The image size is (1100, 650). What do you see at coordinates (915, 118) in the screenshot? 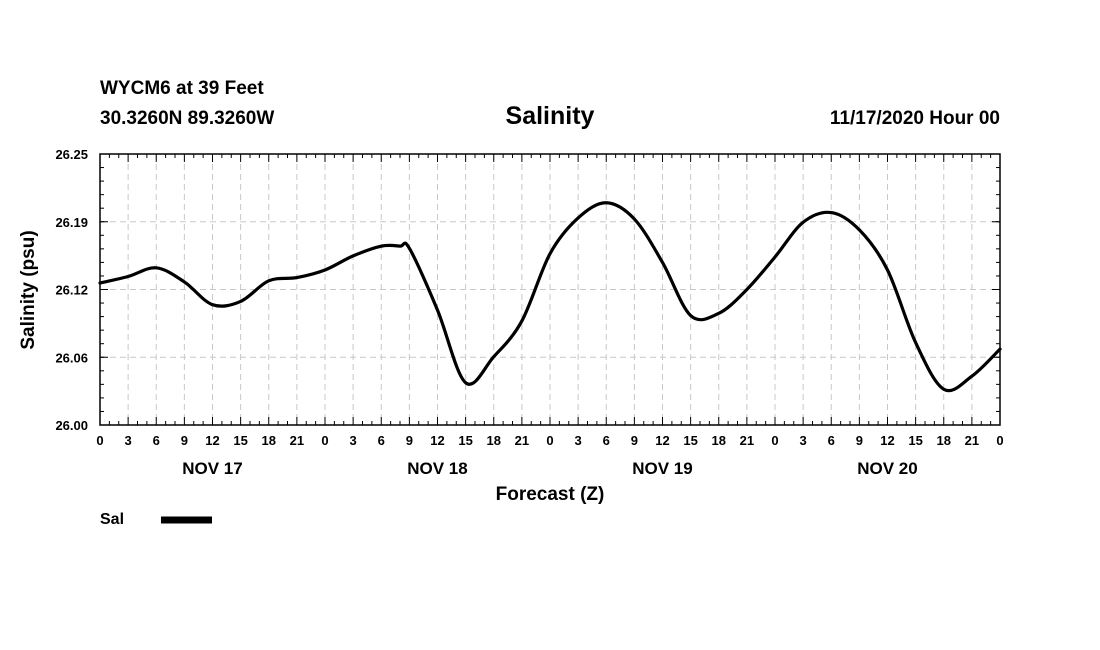
I see `forecast-datetime: 11/17/2020 Hour 00` at bounding box center [915, 118].